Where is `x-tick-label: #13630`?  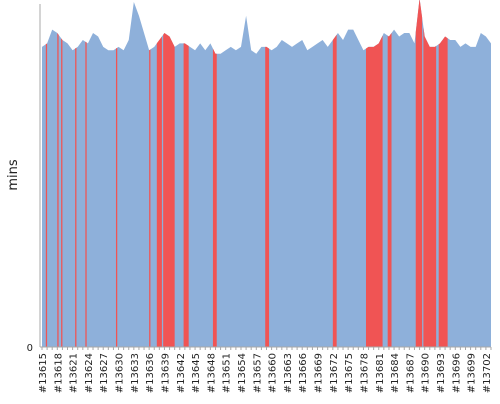 x-tick-label: #13630 is located at coordinates (120, 373).